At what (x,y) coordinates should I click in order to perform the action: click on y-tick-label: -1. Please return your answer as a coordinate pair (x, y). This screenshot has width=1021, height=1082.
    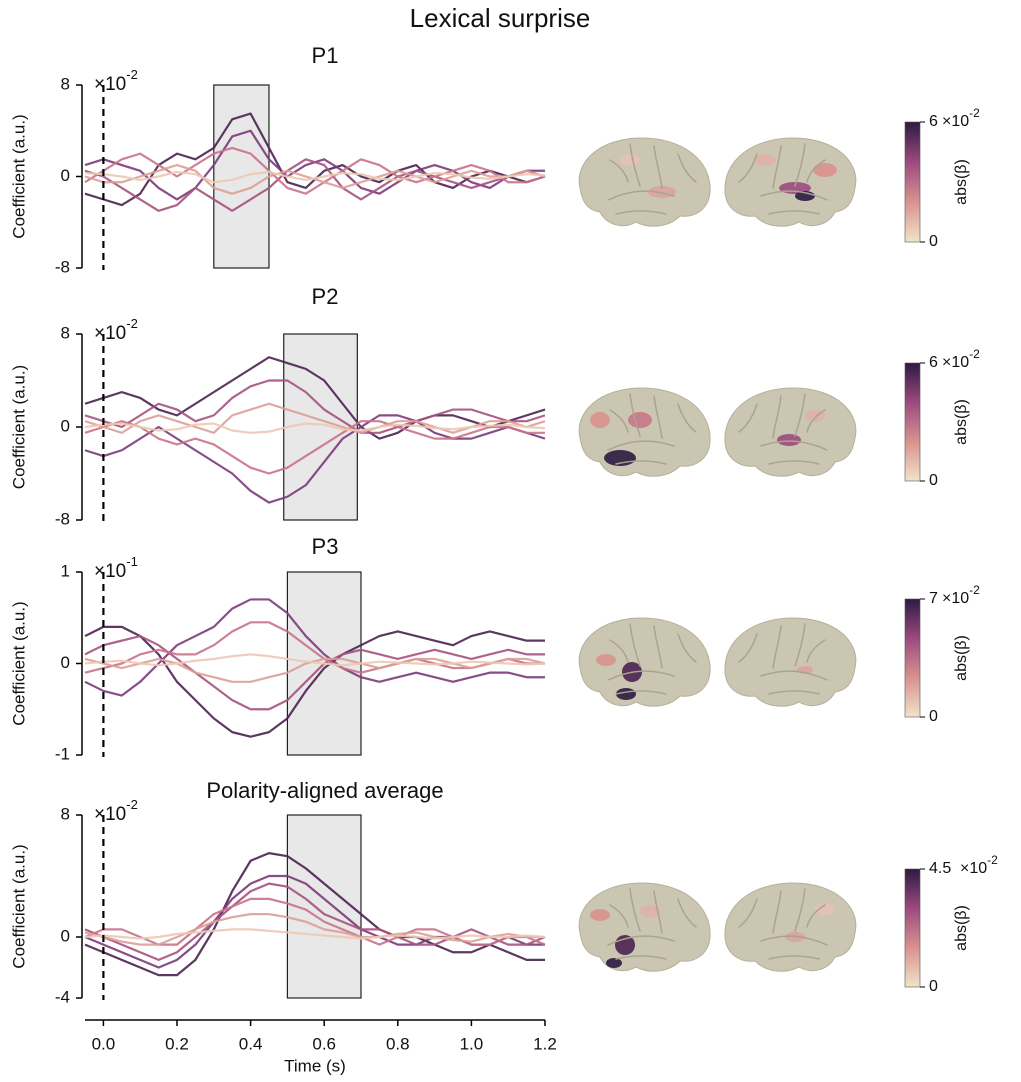
    Looking at the image, I should click on (62, 753).